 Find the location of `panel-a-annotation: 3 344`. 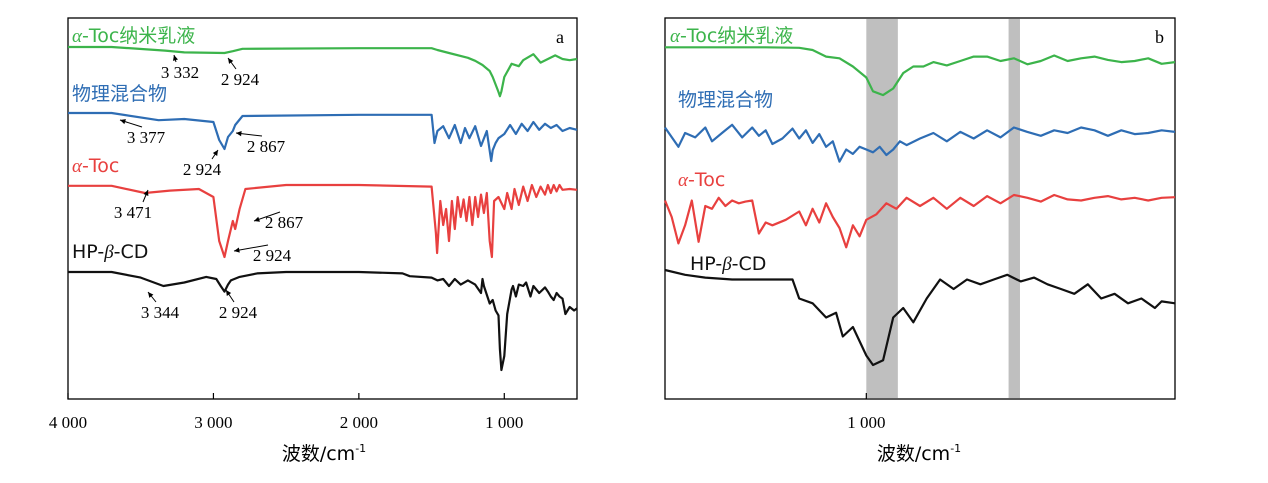

panel-a-annotation: 3 344 is located at coordinates (160, 312).